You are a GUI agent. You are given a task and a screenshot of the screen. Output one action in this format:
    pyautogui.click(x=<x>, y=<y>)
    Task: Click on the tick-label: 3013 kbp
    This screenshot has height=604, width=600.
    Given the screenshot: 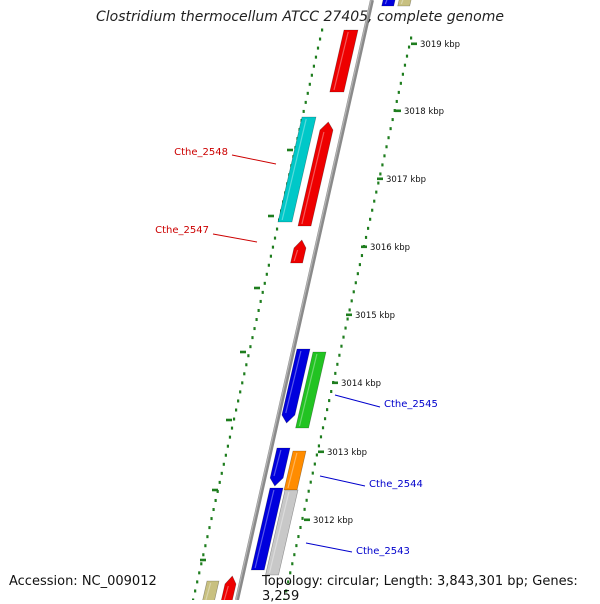 What is the action you would take?
    pyautogui.click(x=347, y=453)
    